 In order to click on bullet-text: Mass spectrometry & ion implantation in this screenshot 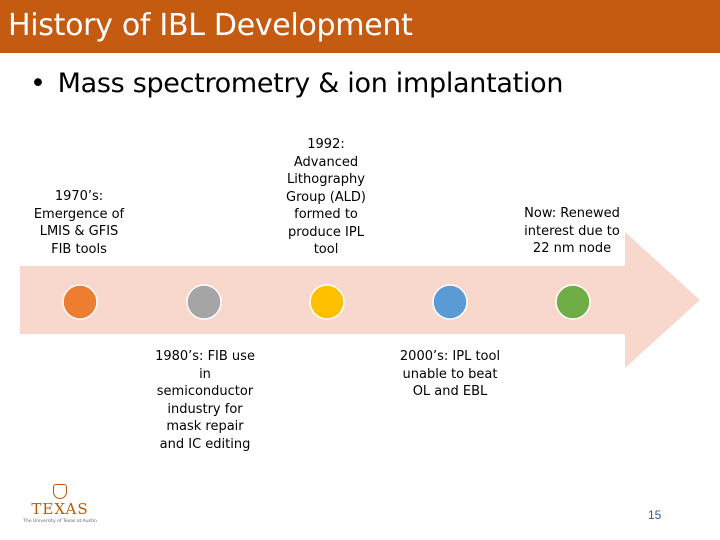, I will do `click(310, 83)`.